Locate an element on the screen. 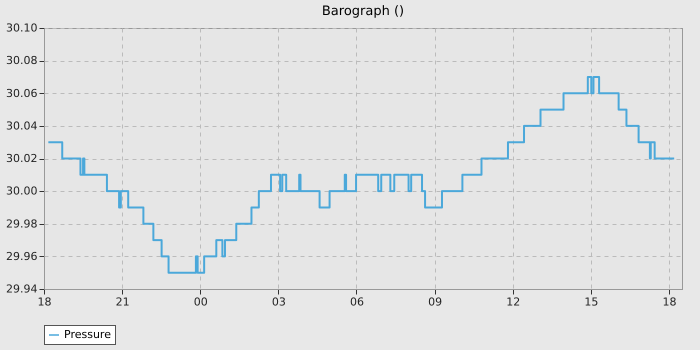 The height and width of the screenshot is (350, 700). x-tick-label: 15 is located at coordinates (591, 302).